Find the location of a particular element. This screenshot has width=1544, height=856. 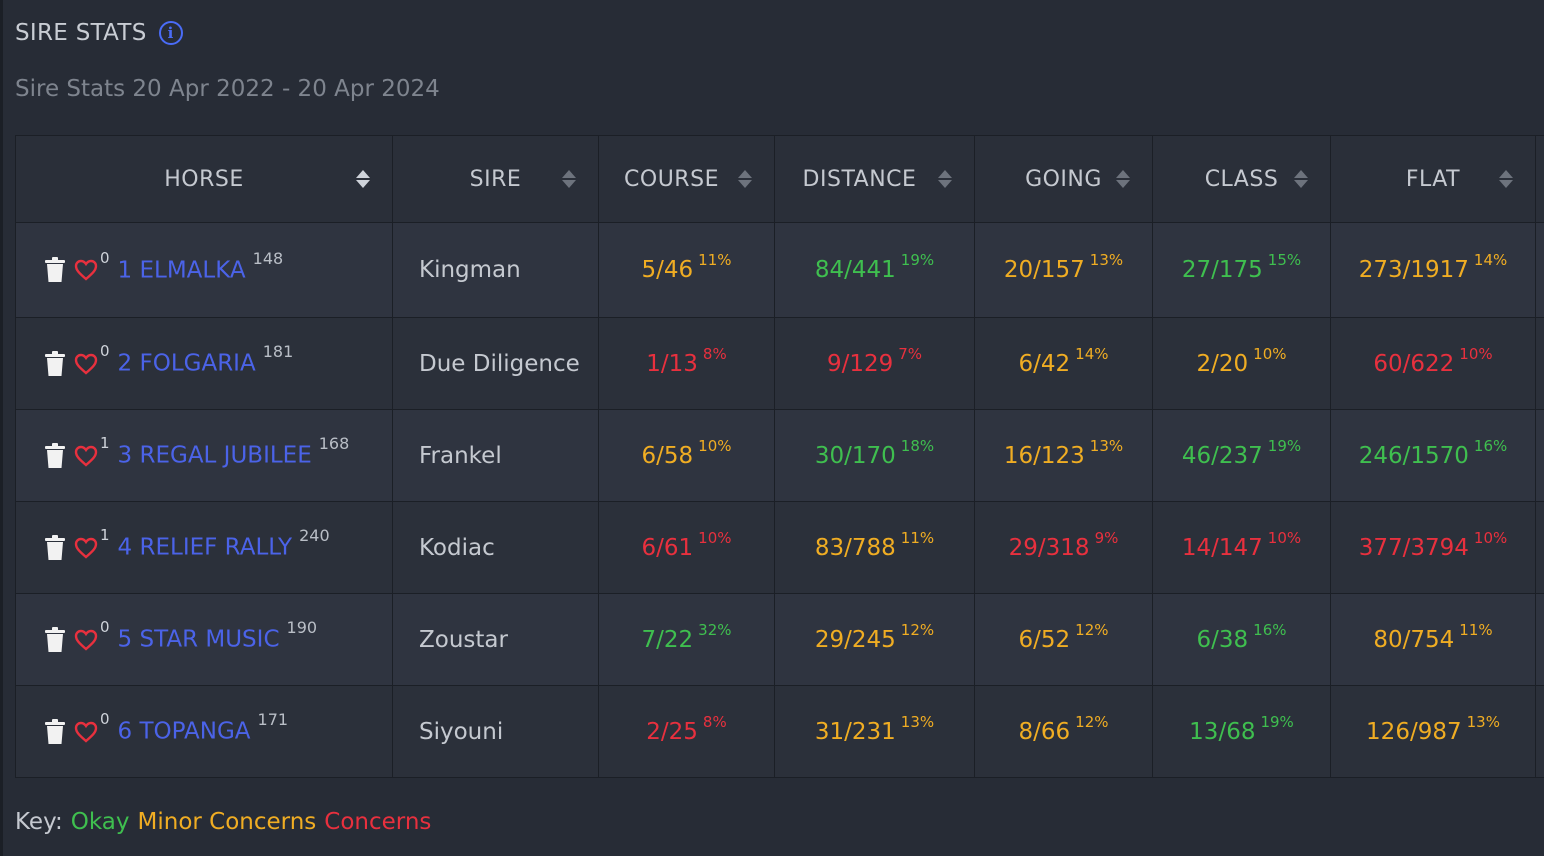

info-icon: i is located at coordinates (170, 33).